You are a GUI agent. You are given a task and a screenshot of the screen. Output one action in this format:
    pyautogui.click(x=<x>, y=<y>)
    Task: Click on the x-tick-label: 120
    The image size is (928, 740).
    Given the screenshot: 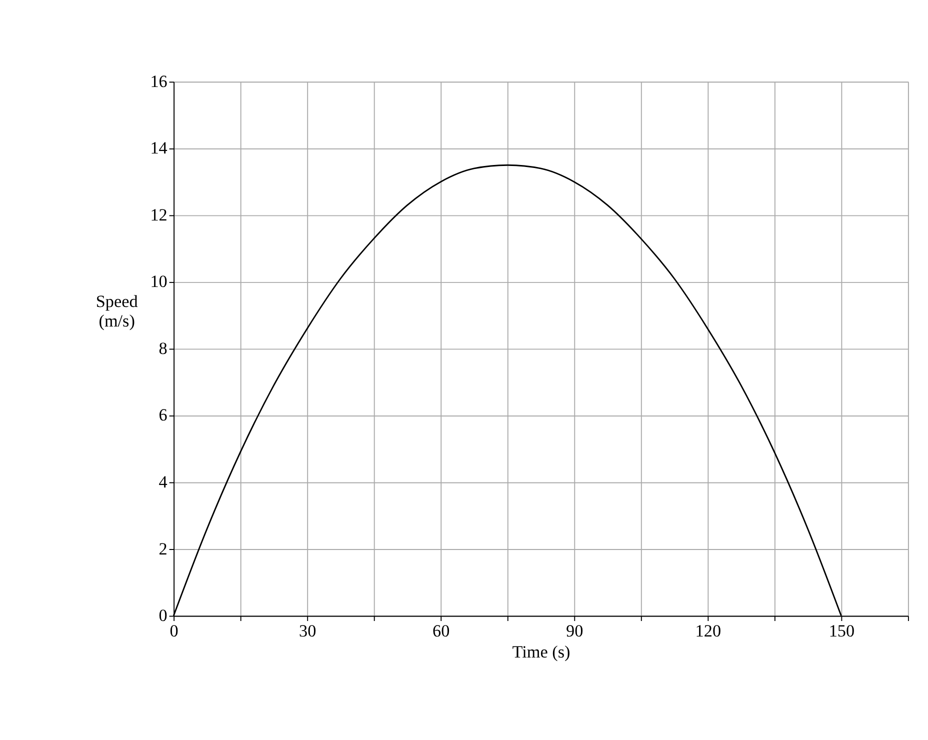 What is the action you would take?
    pyautogui.click(x=708, y=630)
    